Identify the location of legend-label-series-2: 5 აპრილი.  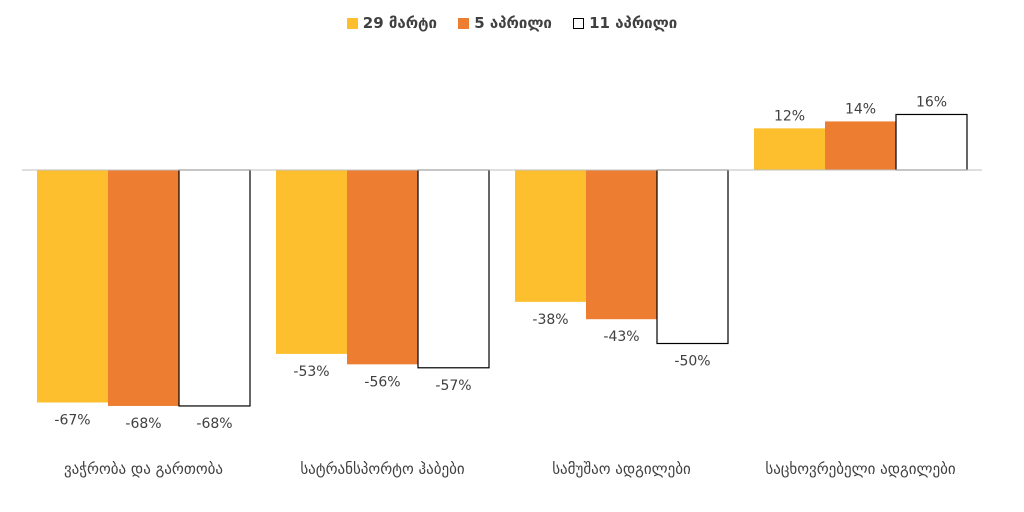
(513, 23).